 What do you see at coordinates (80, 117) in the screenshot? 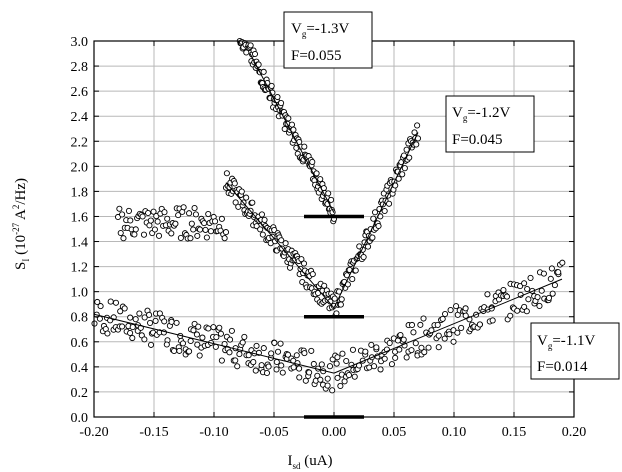
I see `y-tick-label: 2.4` at bounding box center [80, 117].